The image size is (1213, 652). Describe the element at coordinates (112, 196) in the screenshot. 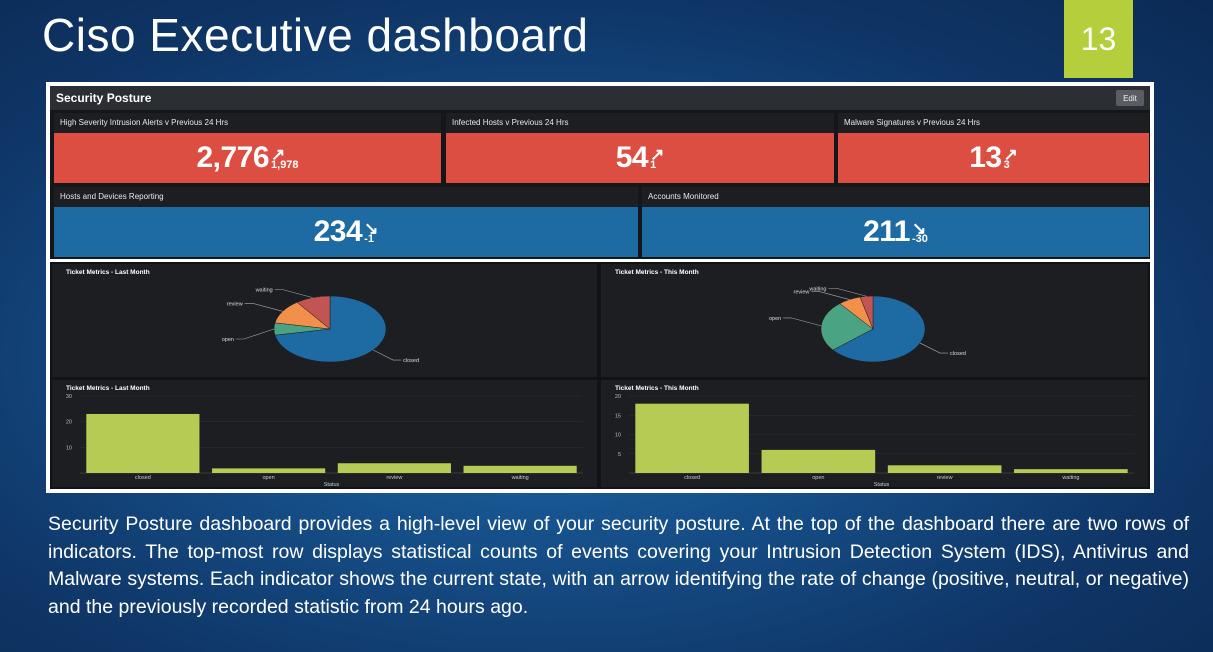

I see `kpi-label: Hosts and Devices Reporting` at that location.